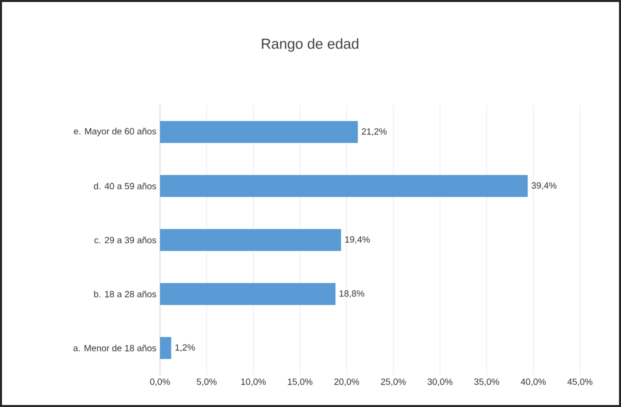 Image resolution: width=621 pixels, height=407 pixels. Describe the element at coordinates (310, 45) in the screenshot. I see `chart-title: Rango de edad` at that location.